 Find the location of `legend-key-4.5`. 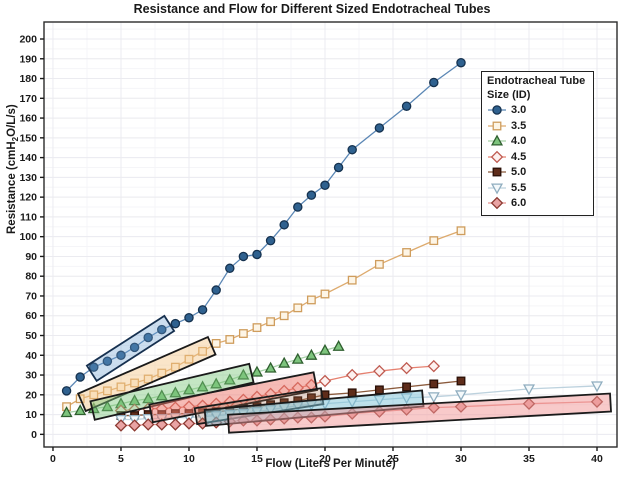

legend-key-4.5 is located at coordinates (497, 156).